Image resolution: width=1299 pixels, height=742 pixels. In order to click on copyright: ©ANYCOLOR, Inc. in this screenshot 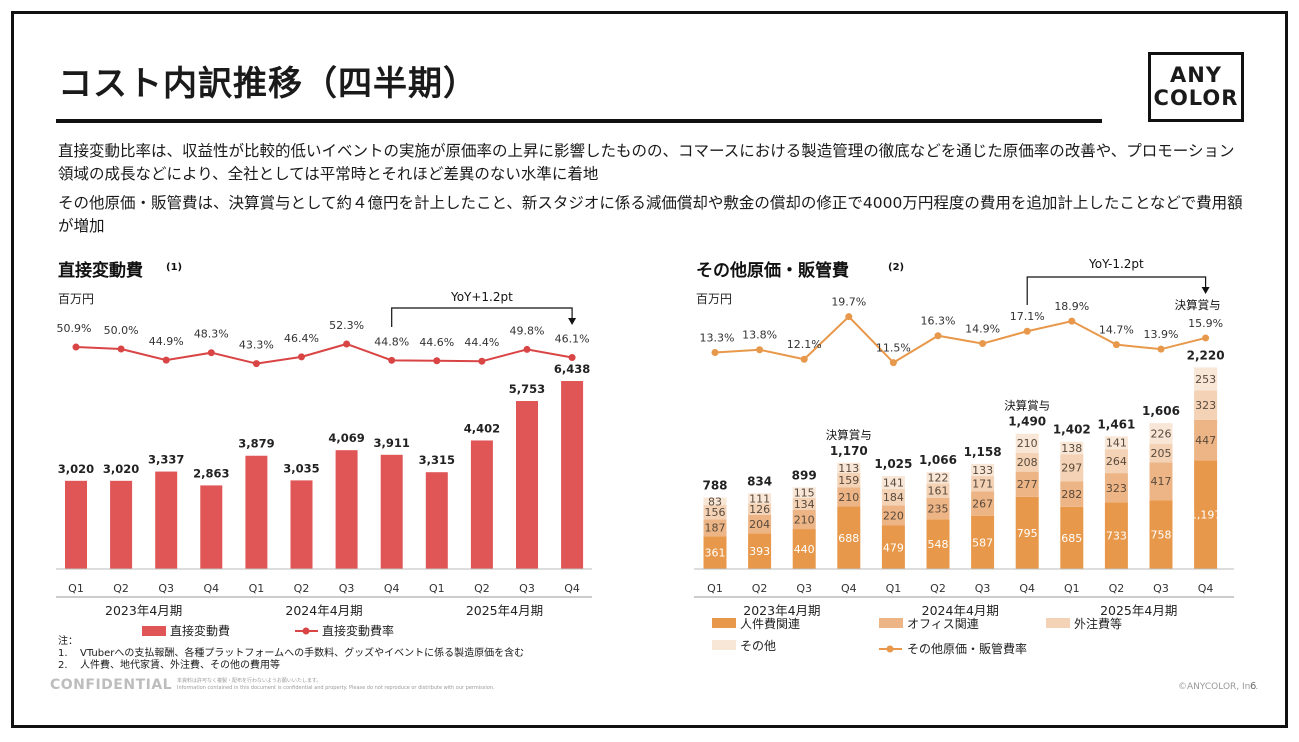, I will do `click(1218, 687)`.